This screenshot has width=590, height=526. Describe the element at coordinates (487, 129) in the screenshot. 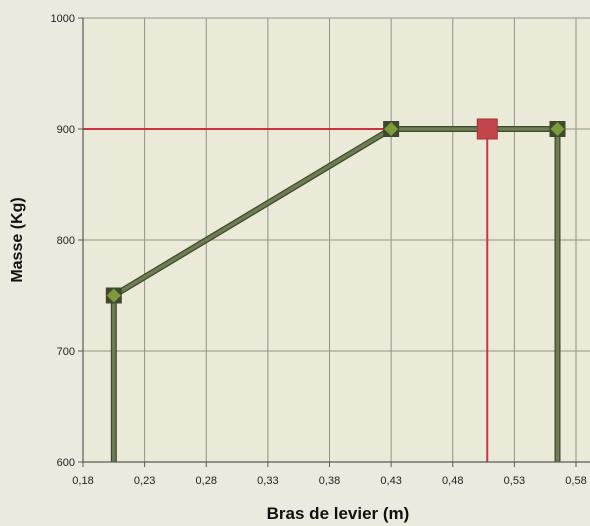

I see `reference-point` at that location.